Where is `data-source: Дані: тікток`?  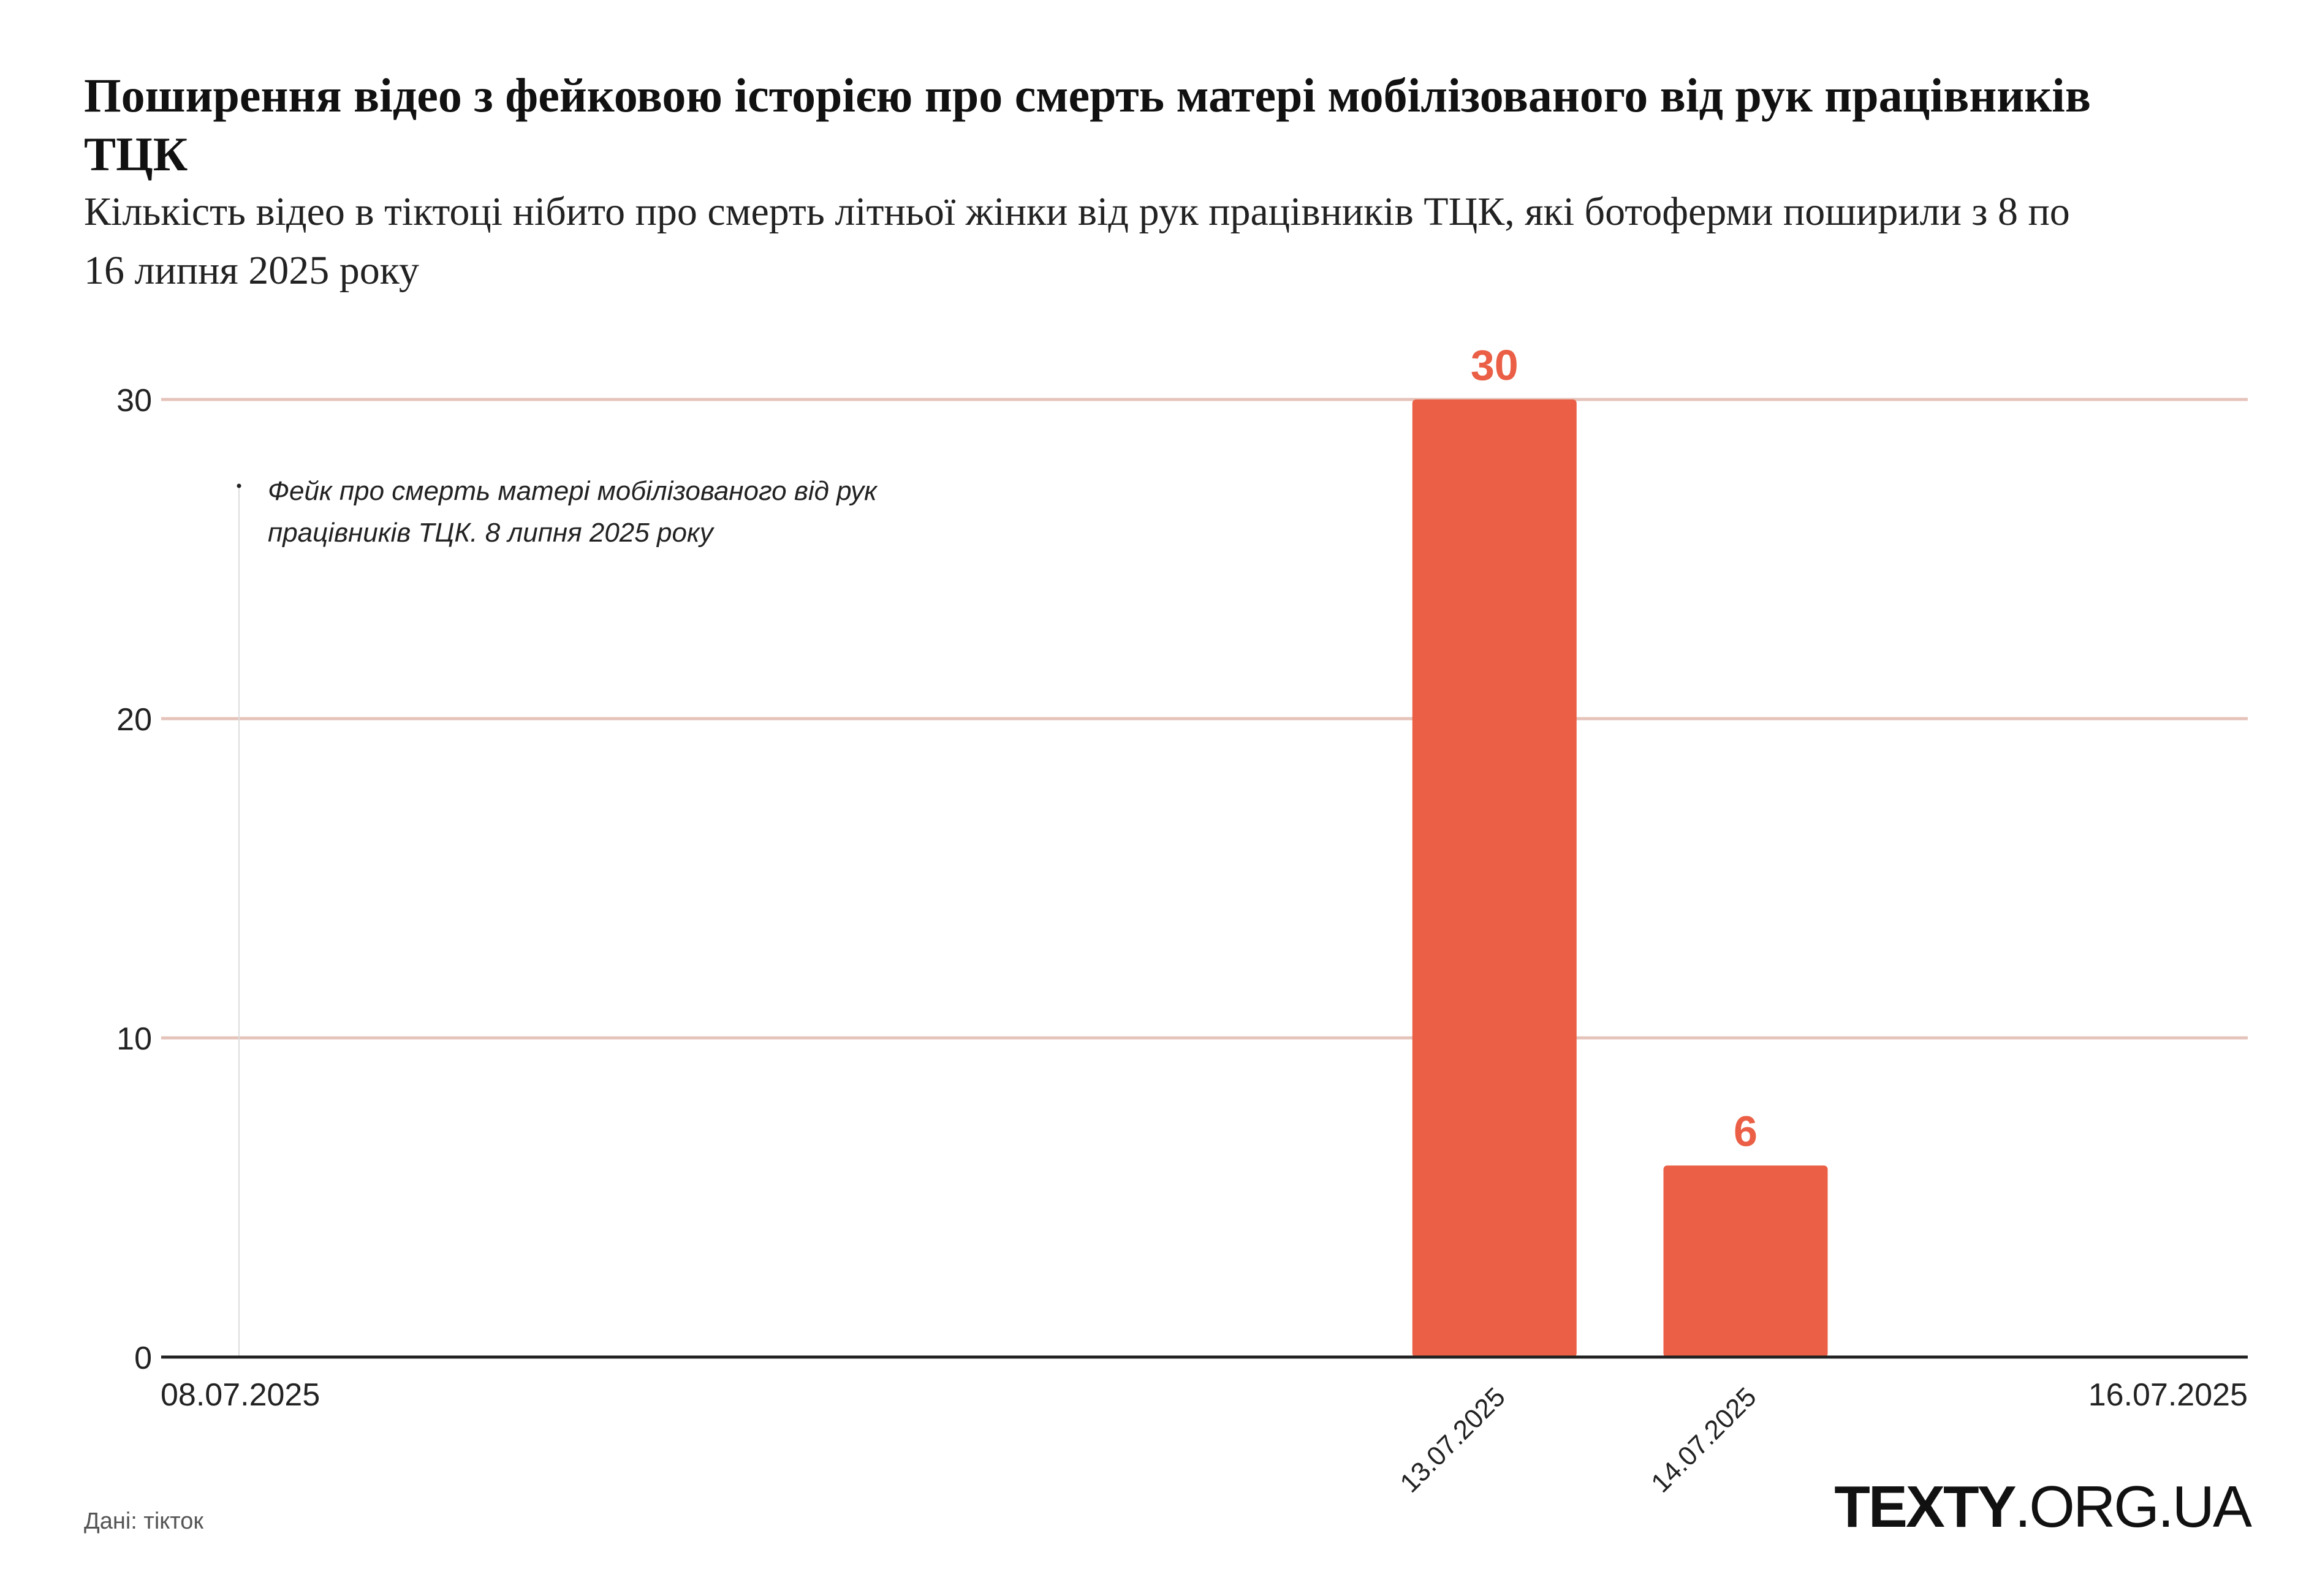
data-source: Дані: тікток is located at coordinates (144, 1521).